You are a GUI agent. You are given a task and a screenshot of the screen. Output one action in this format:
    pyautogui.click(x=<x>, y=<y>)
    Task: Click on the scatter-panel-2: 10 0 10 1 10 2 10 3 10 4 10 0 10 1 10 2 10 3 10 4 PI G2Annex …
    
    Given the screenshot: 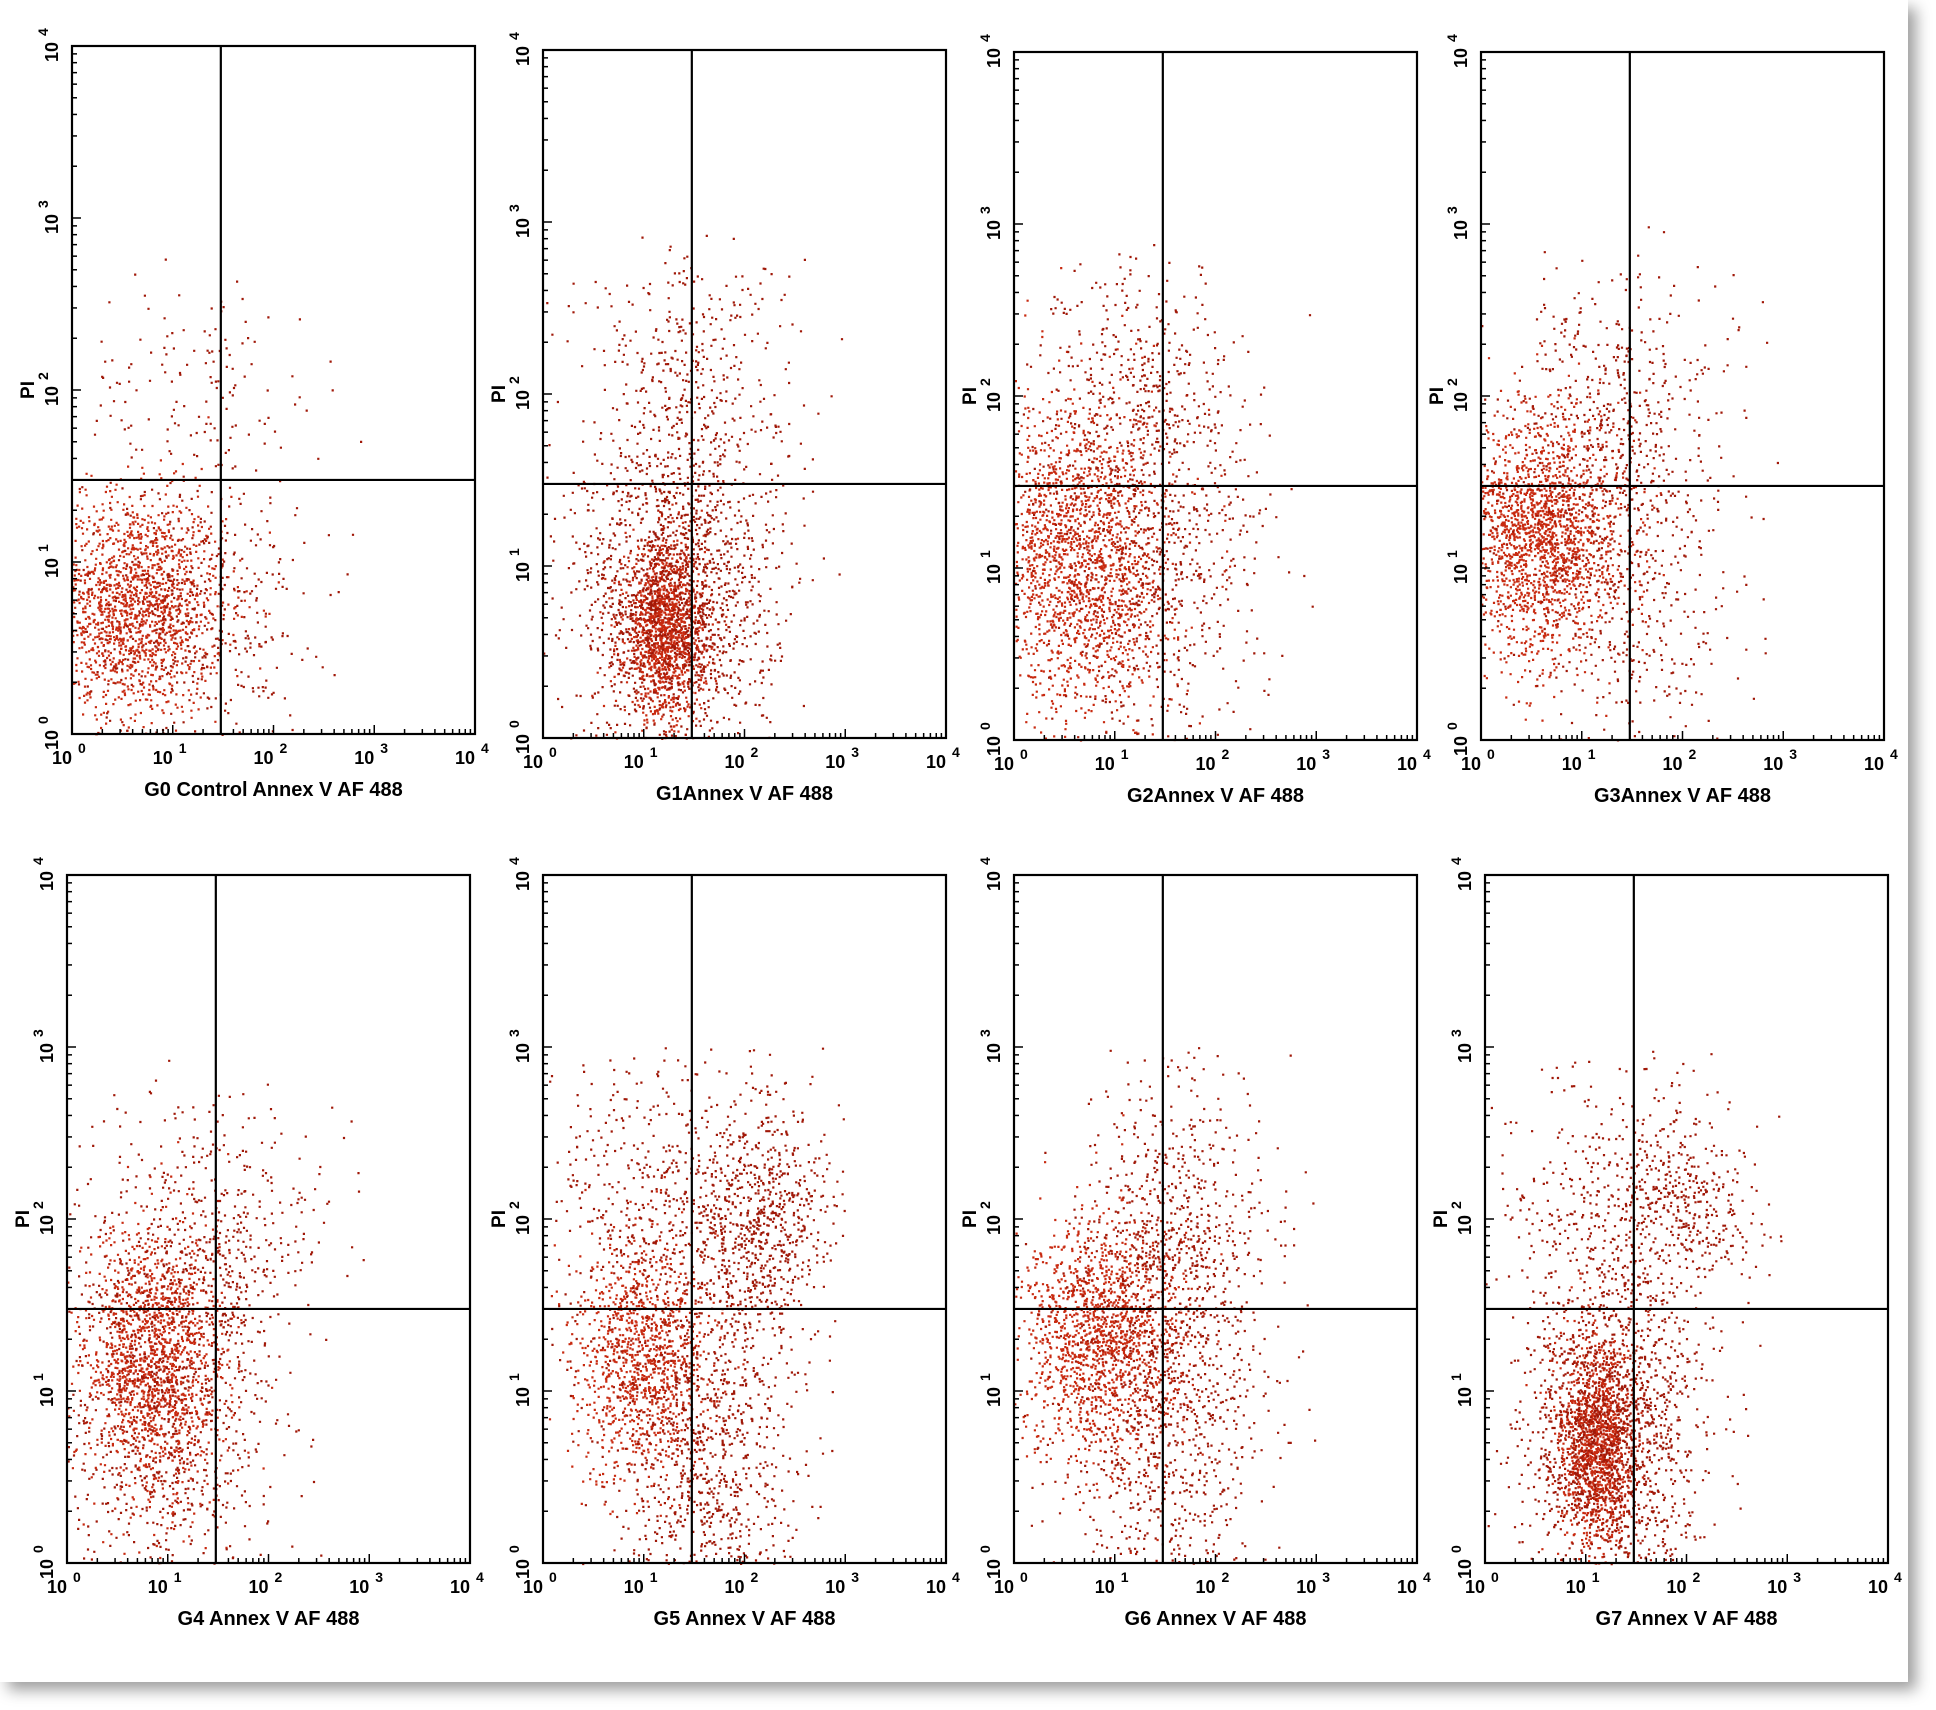 What is the action you would take?
    pyautogui.click(x=1195, y=420)
    